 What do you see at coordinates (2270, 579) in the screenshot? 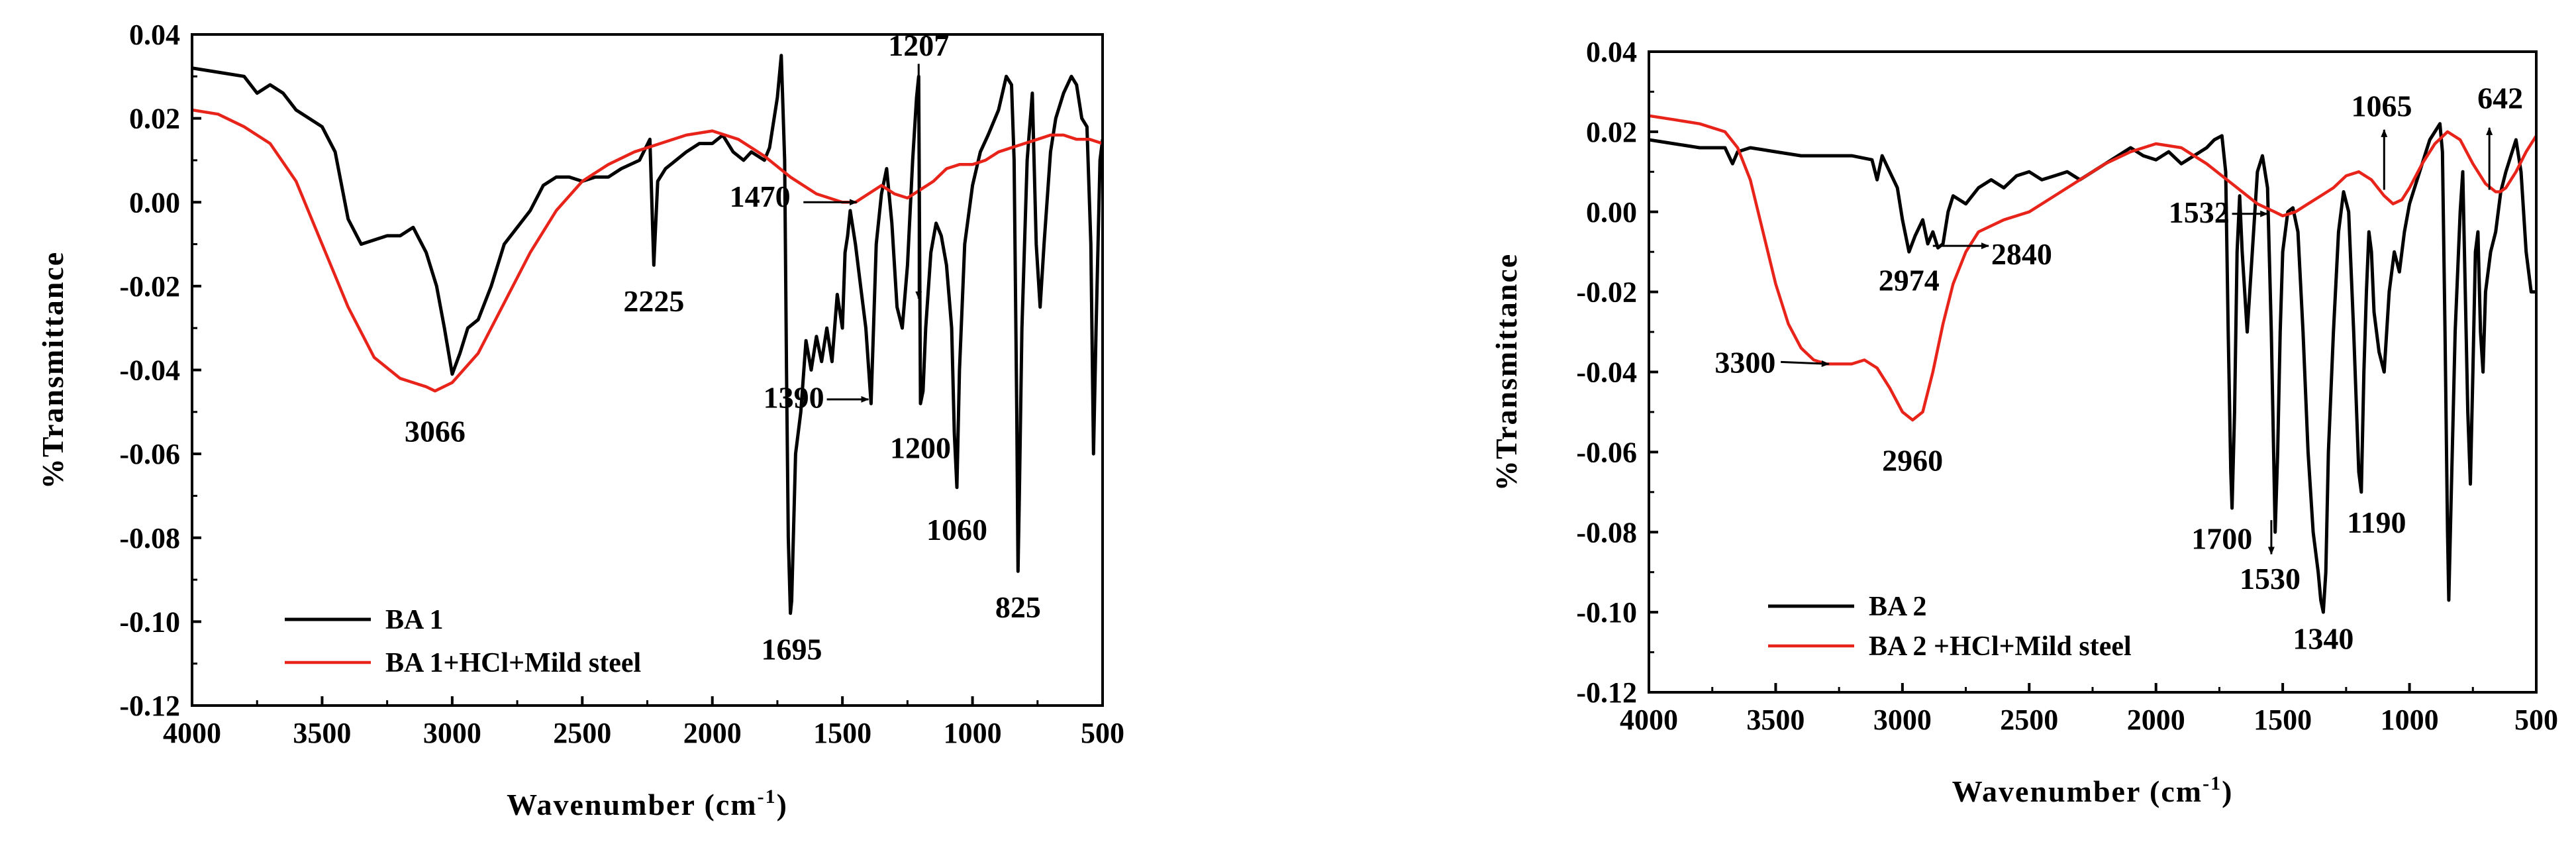
I see `peak-label: 1530` at bounding box center [2270, 579].